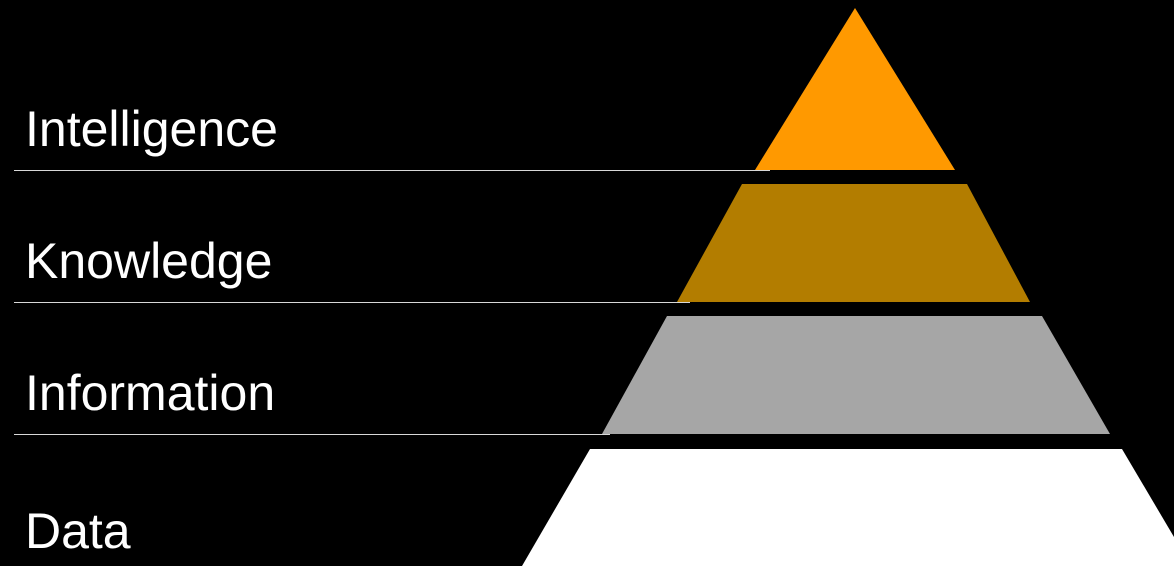  Describe the element at coordinates (151, 129) in the screenshot. I see `level-label-intelligence: Intelligence` at that location.